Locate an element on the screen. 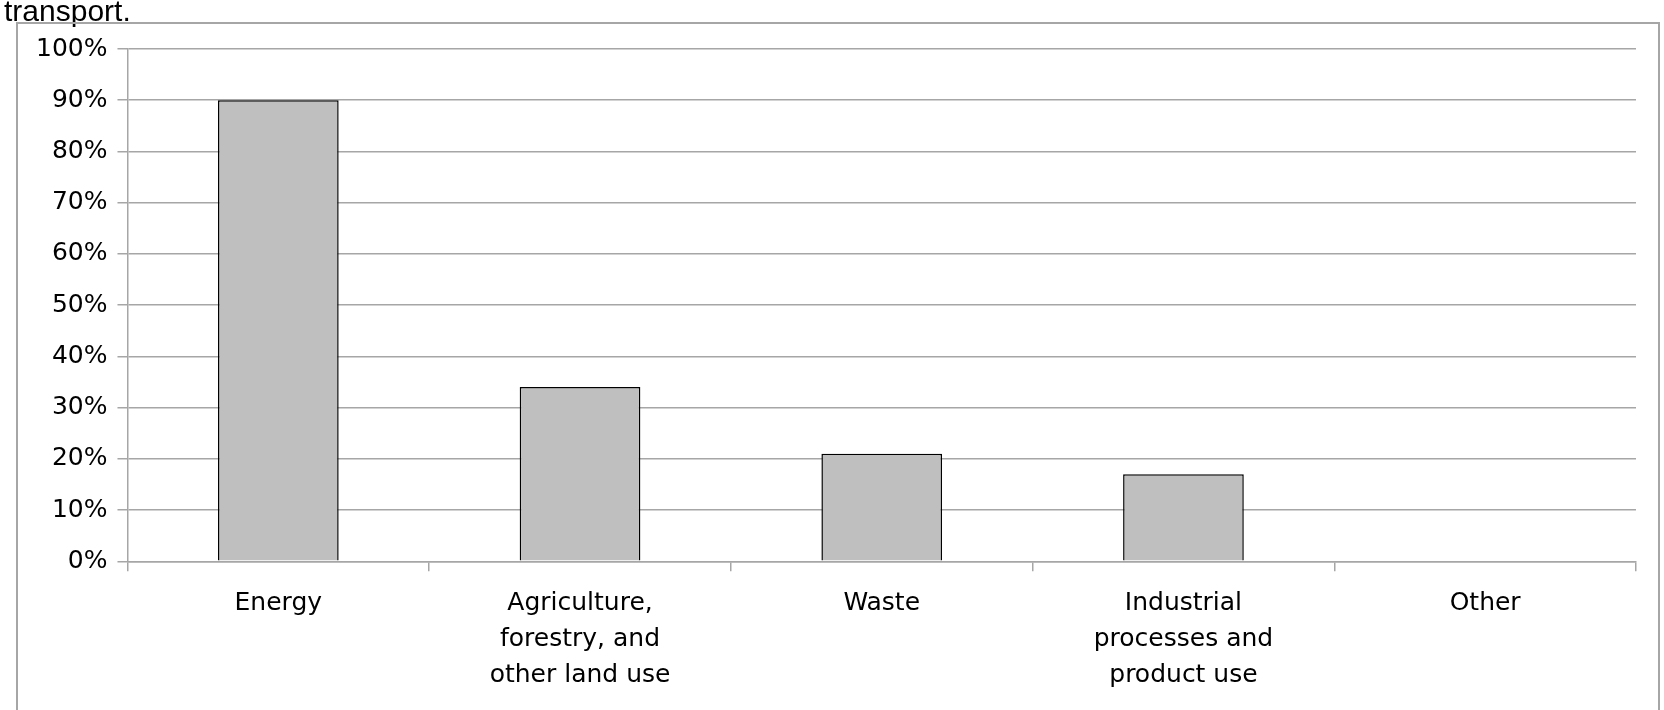 This screenshot has height=710, width=1664. y-tick-label: 100% is located at coordinates (71, 47).